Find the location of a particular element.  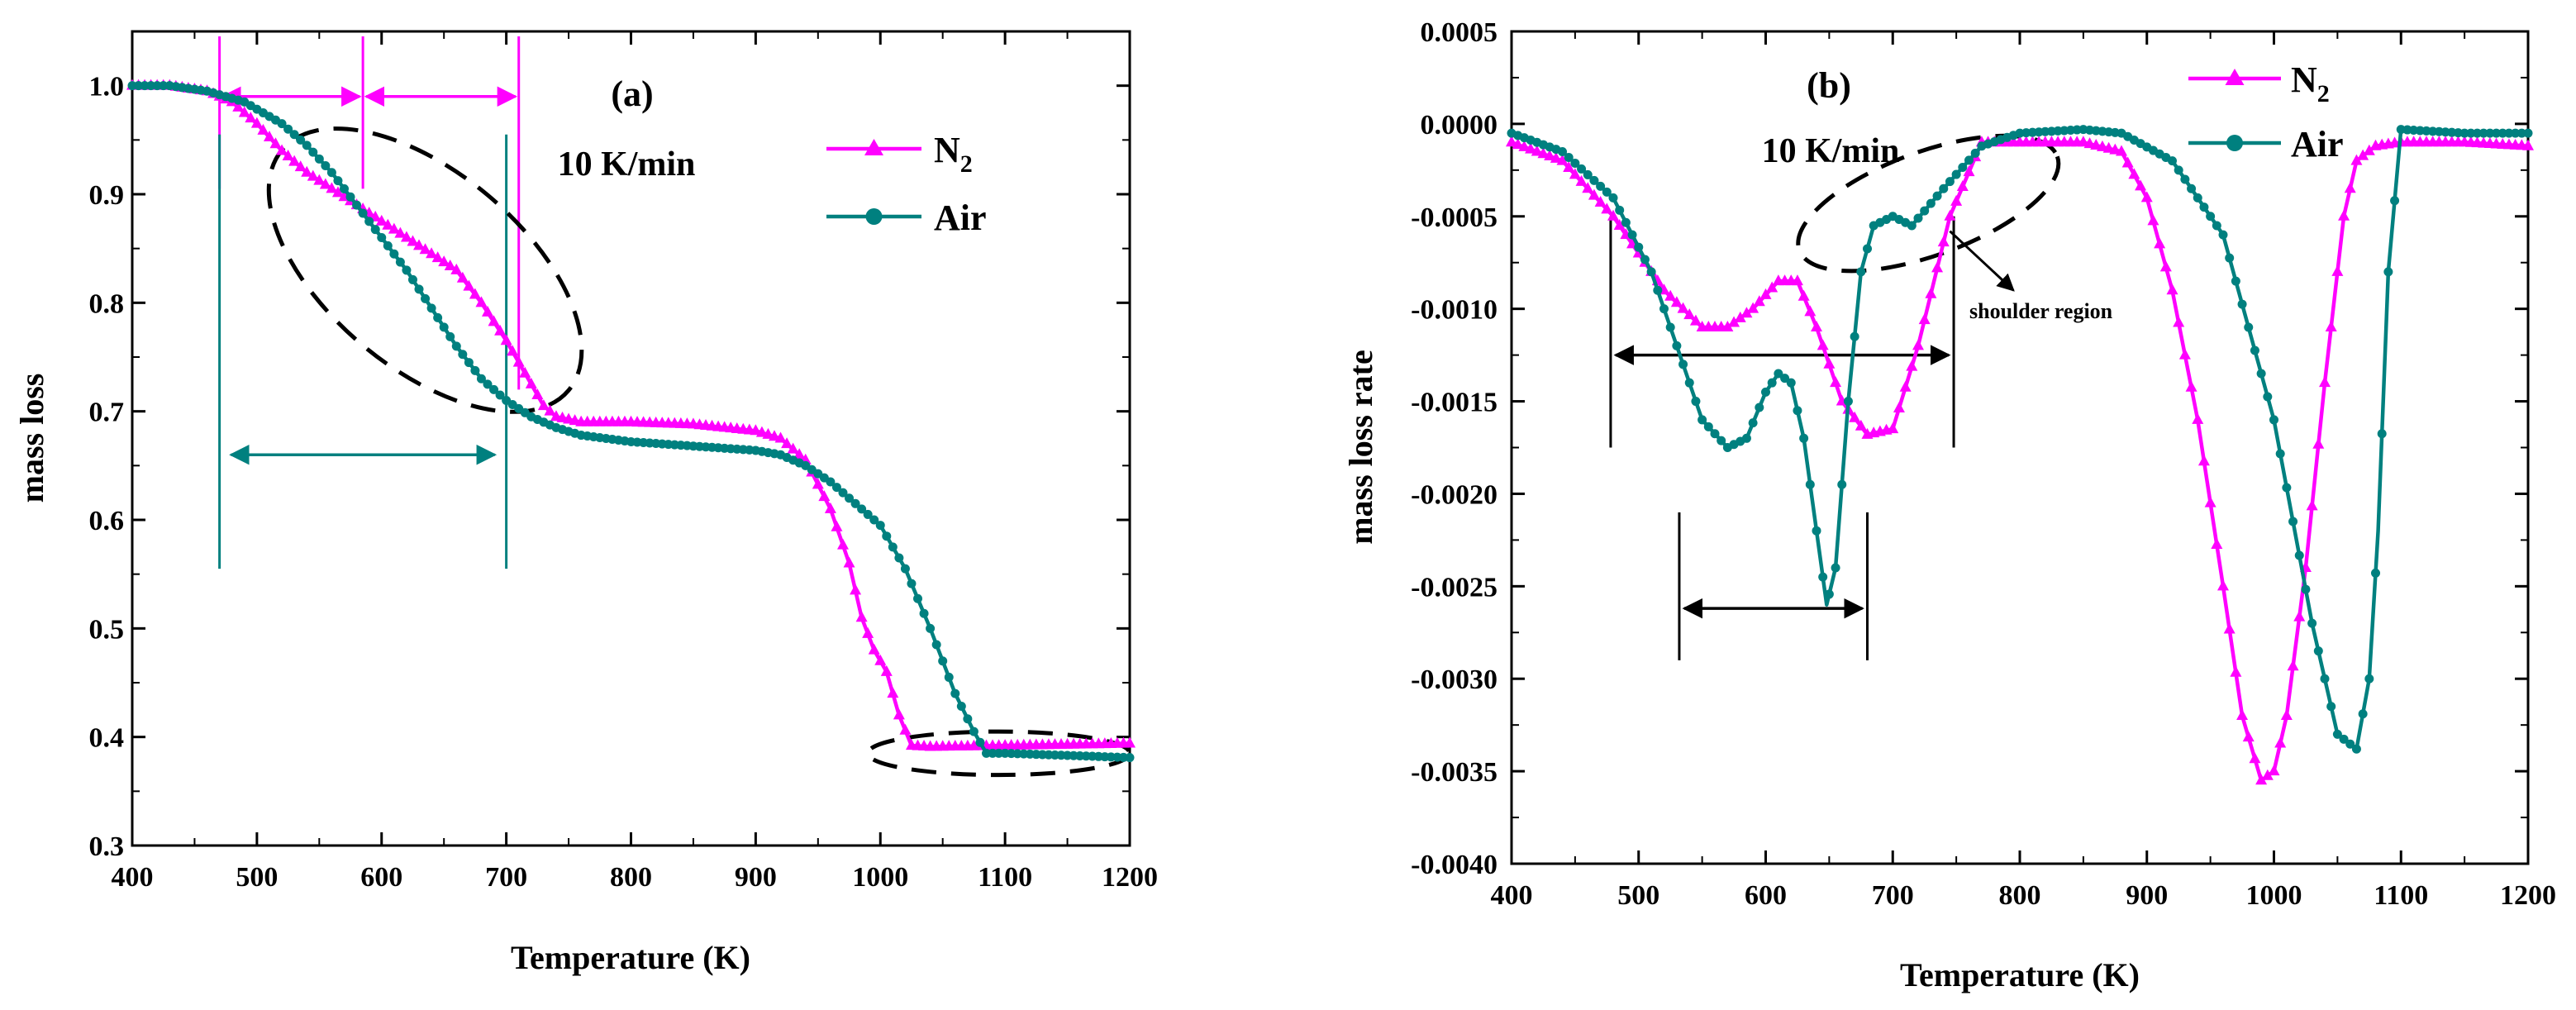

y-tick-label: 0.9 is located at coordinates (107, 195).